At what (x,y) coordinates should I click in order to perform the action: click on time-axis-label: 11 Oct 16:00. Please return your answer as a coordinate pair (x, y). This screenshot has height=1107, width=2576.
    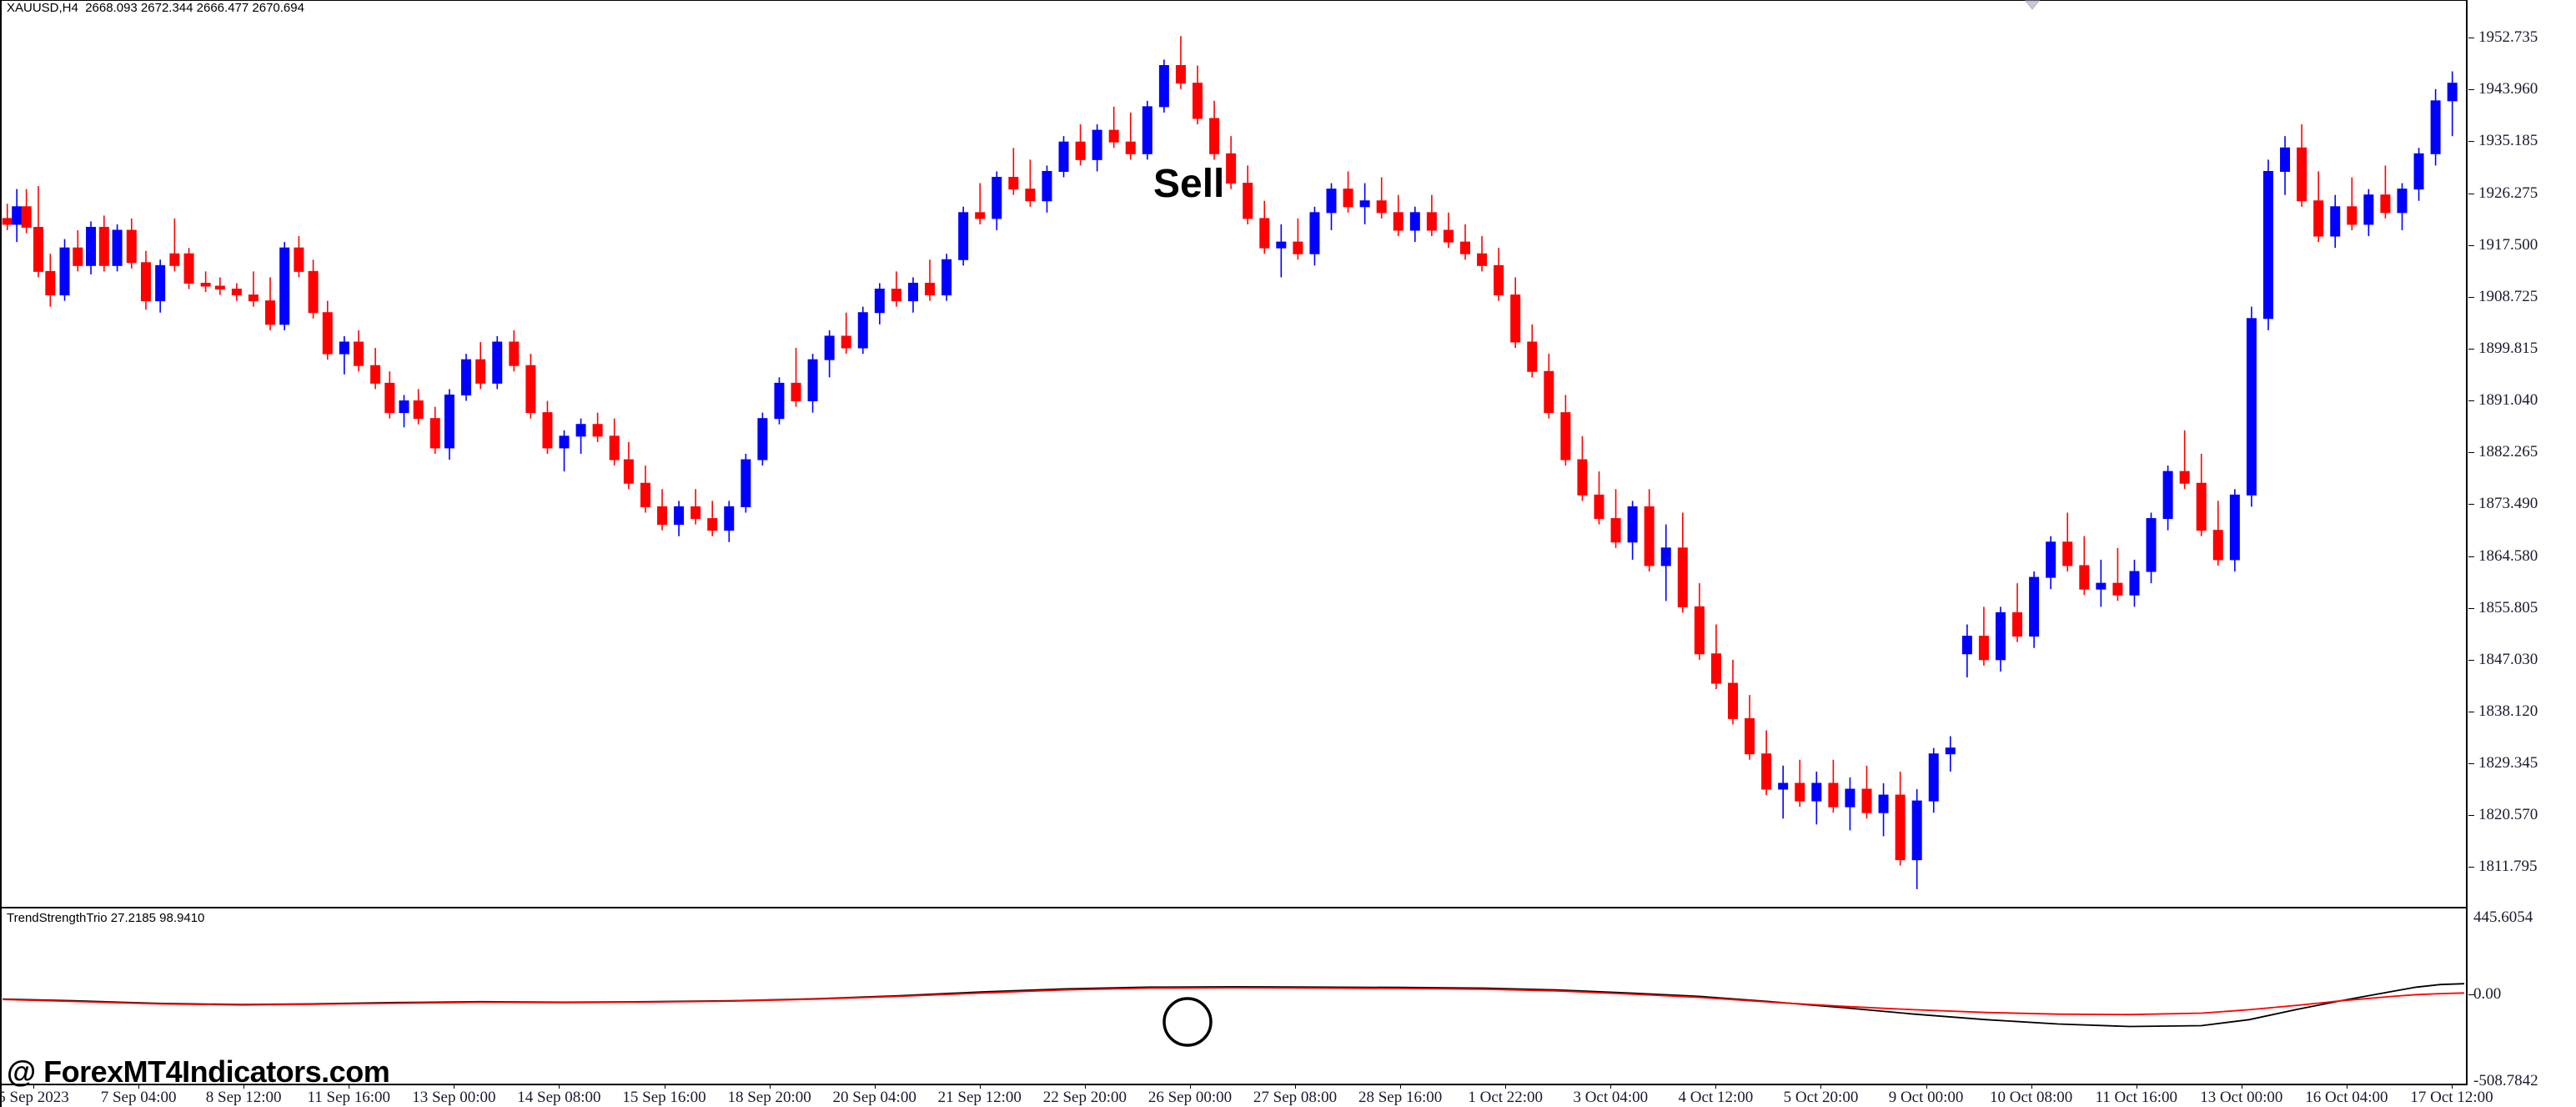
    Looking at the image, I should click on (2136, 1097).